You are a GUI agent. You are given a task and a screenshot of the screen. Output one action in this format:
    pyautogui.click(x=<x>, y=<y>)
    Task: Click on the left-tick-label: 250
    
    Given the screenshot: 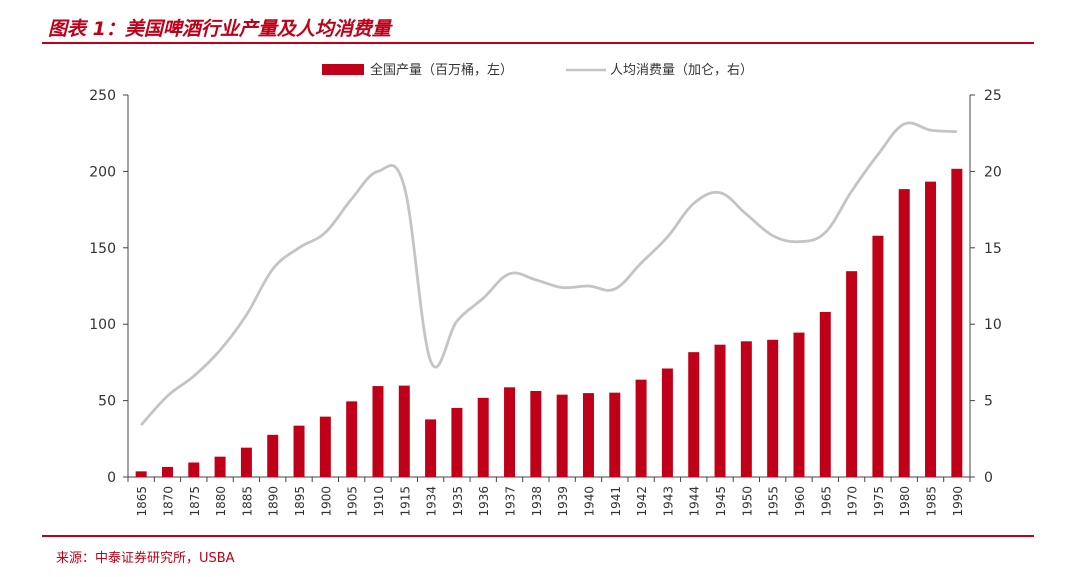 What is the action you would take?
    pyautogui.click(x=102, y=96)
    